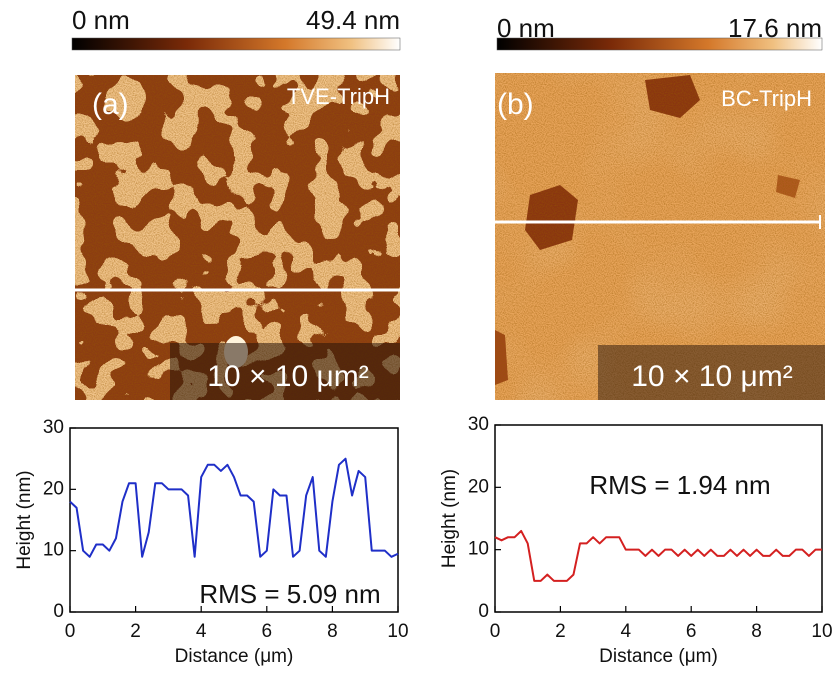 The height and width of the screenshot is (683, 839). Describe the element at coordinates (353, 20) in the screenshot. I see `colorbar-max-label: 49.4 nm` at that location.